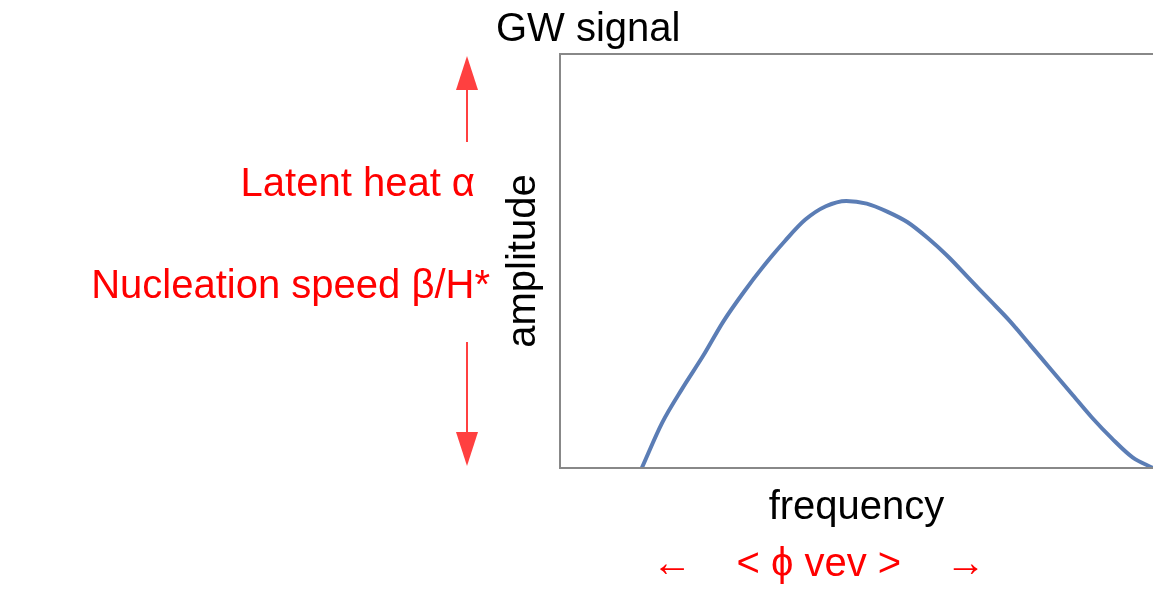 This screenshot has height=590, width=1153. I want to click on text: Latent heat α, so click(357, 182).